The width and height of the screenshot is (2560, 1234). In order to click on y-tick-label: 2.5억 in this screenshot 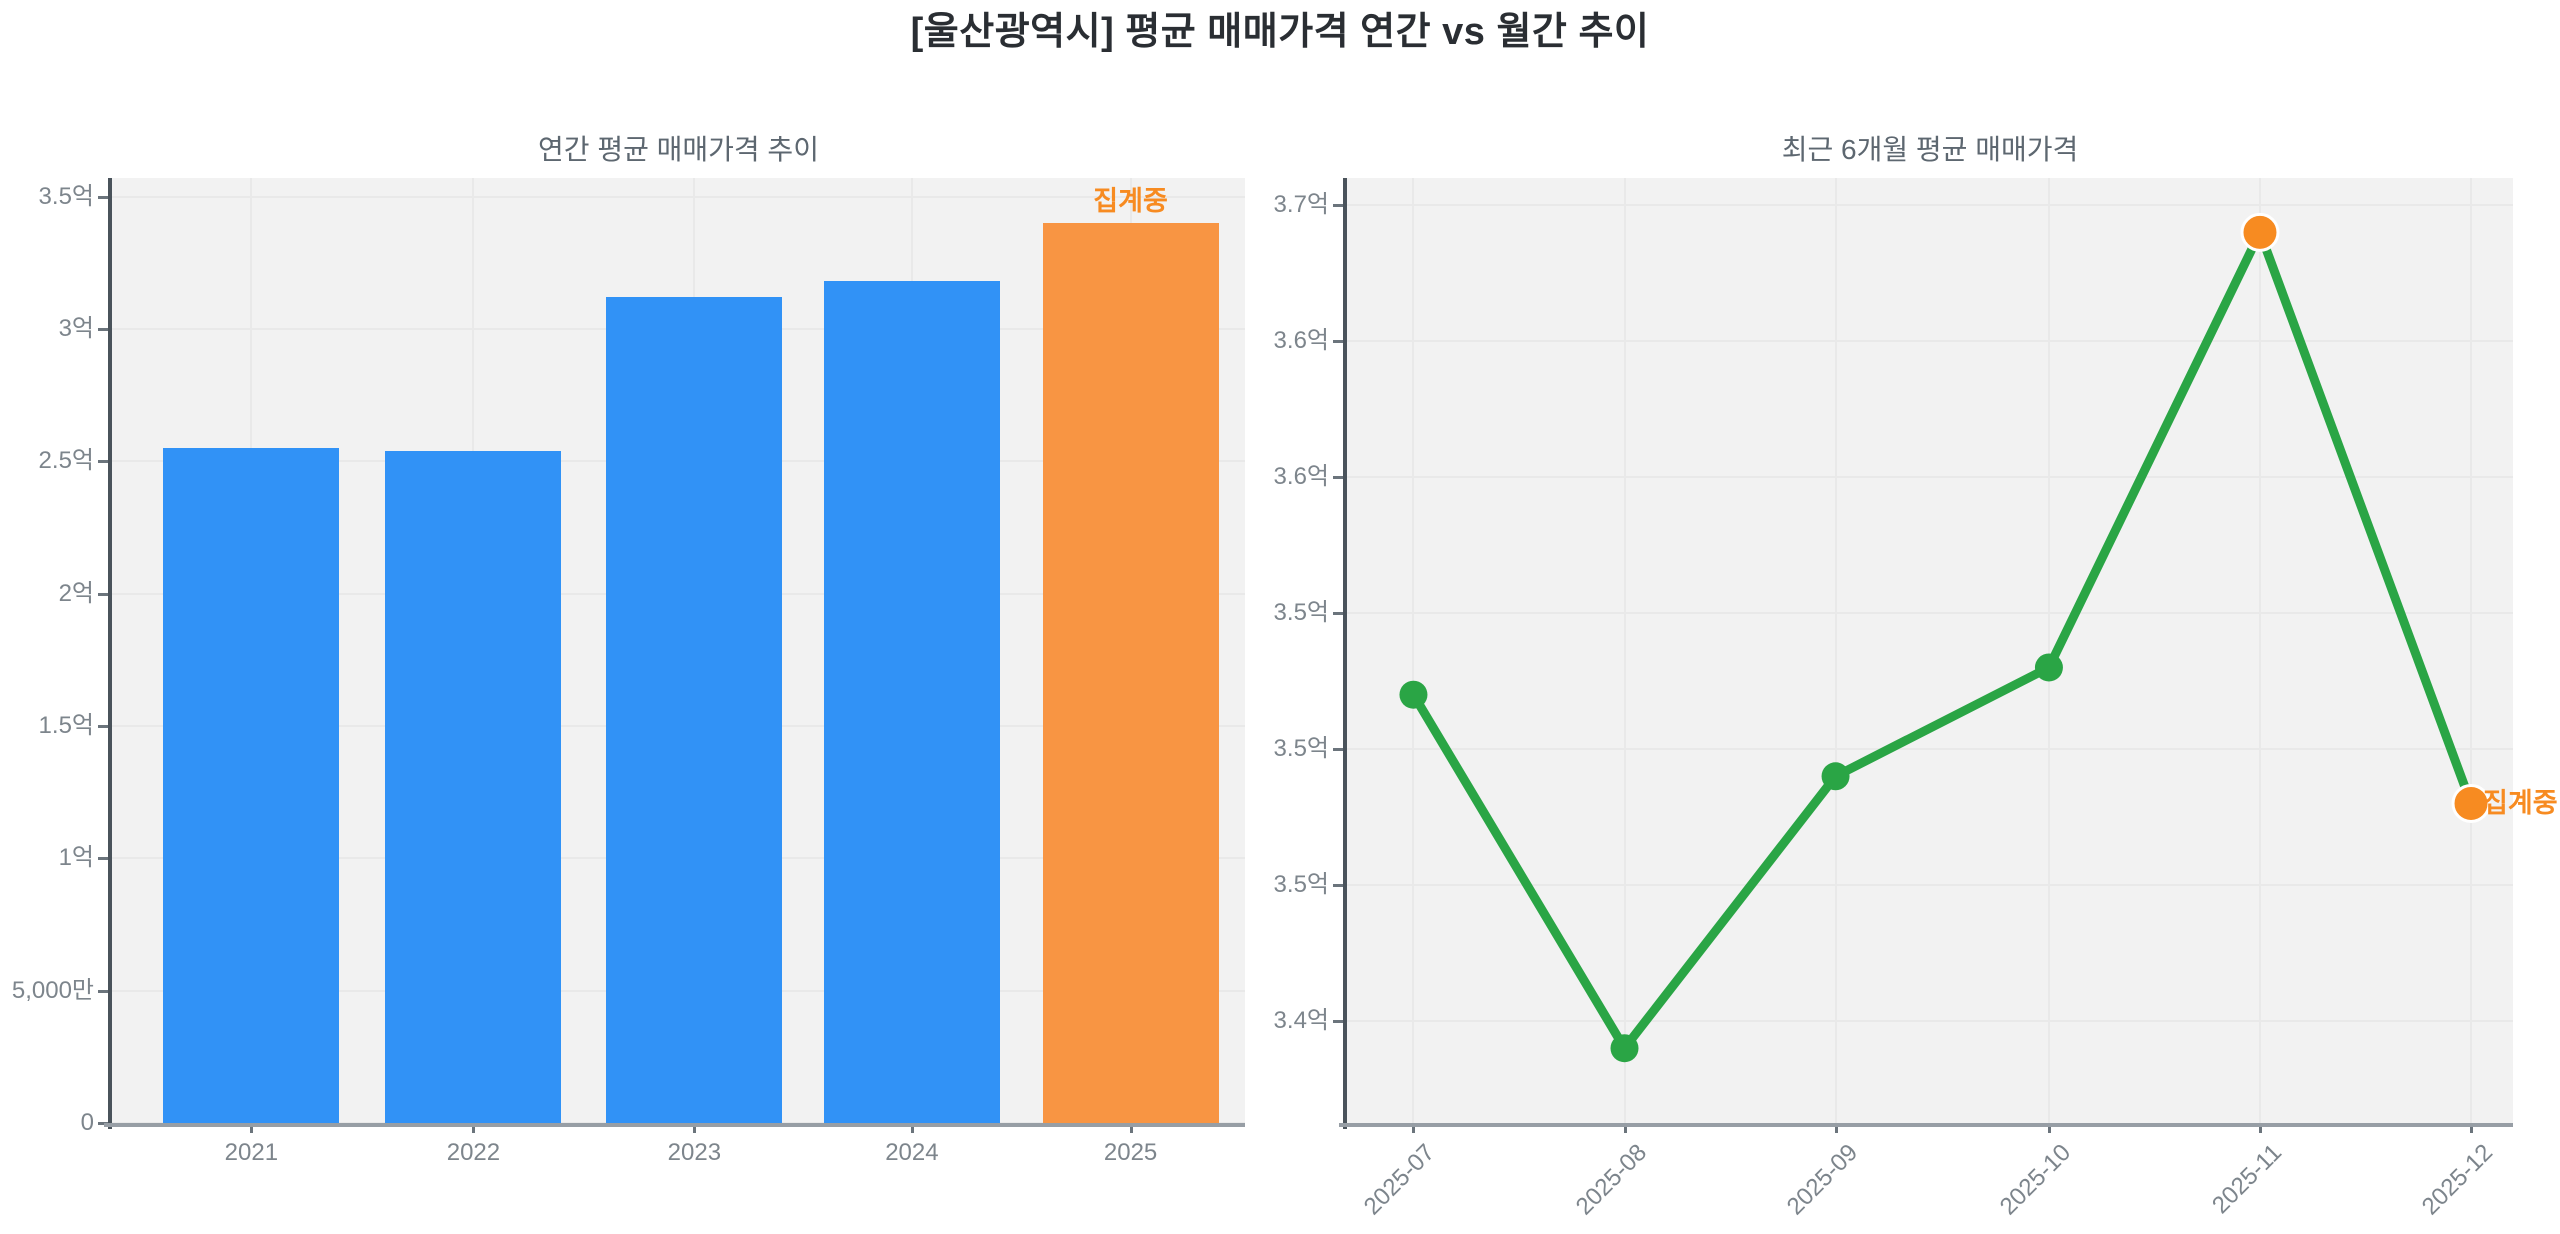, I will do `click(66, 461)`.